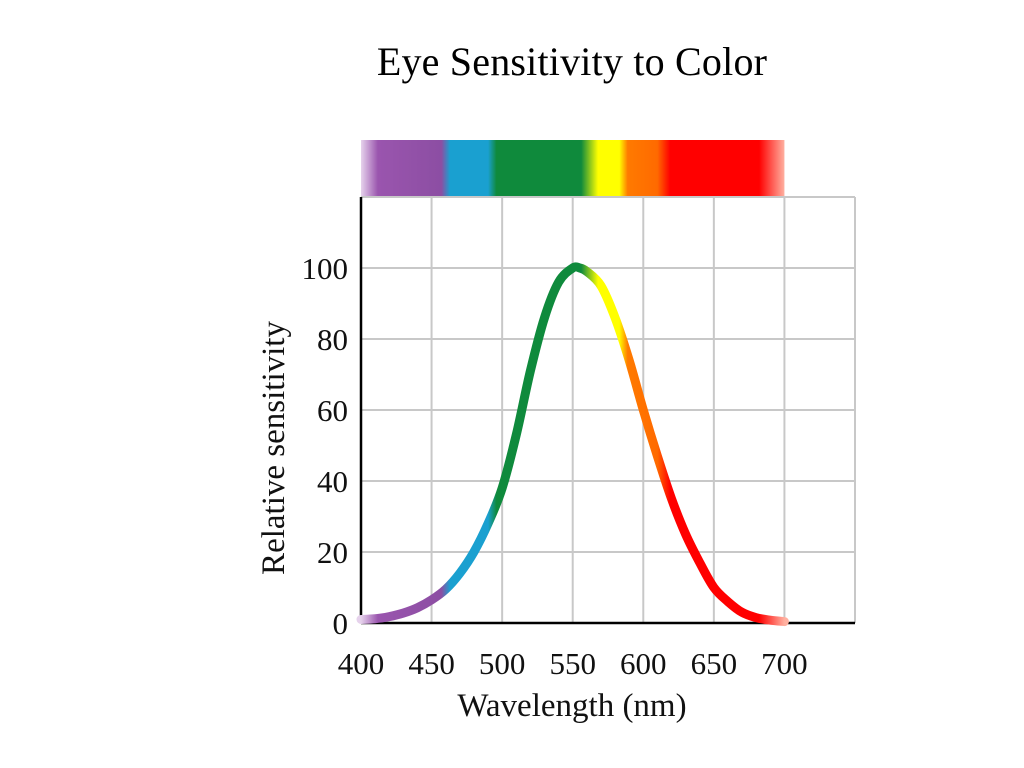  I want to click on x-tick-label: 500, so click(502, 663).